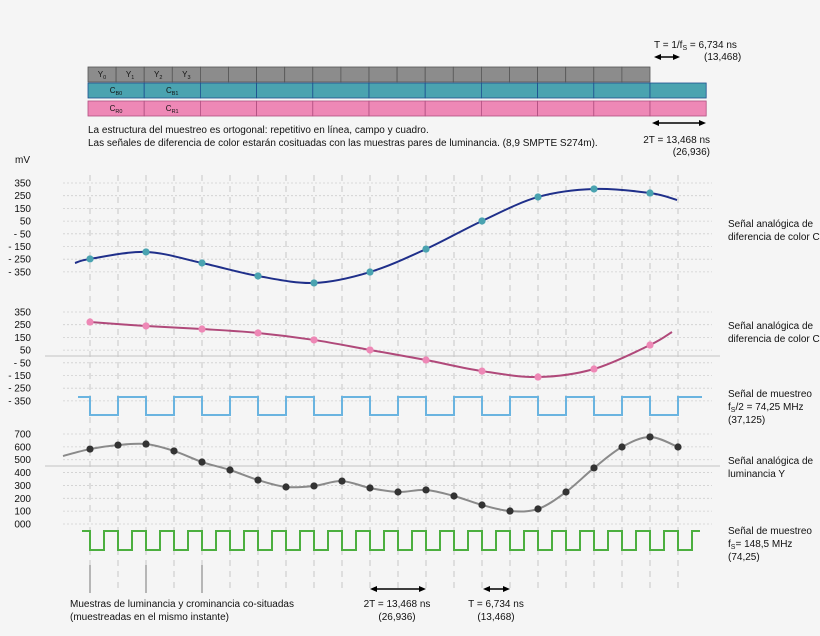 The image size is (820, 636). What do you see at coordinates (22, 486) in the screenshot?
I see `y-tick-label: 300` at bounding box center [22, 486].